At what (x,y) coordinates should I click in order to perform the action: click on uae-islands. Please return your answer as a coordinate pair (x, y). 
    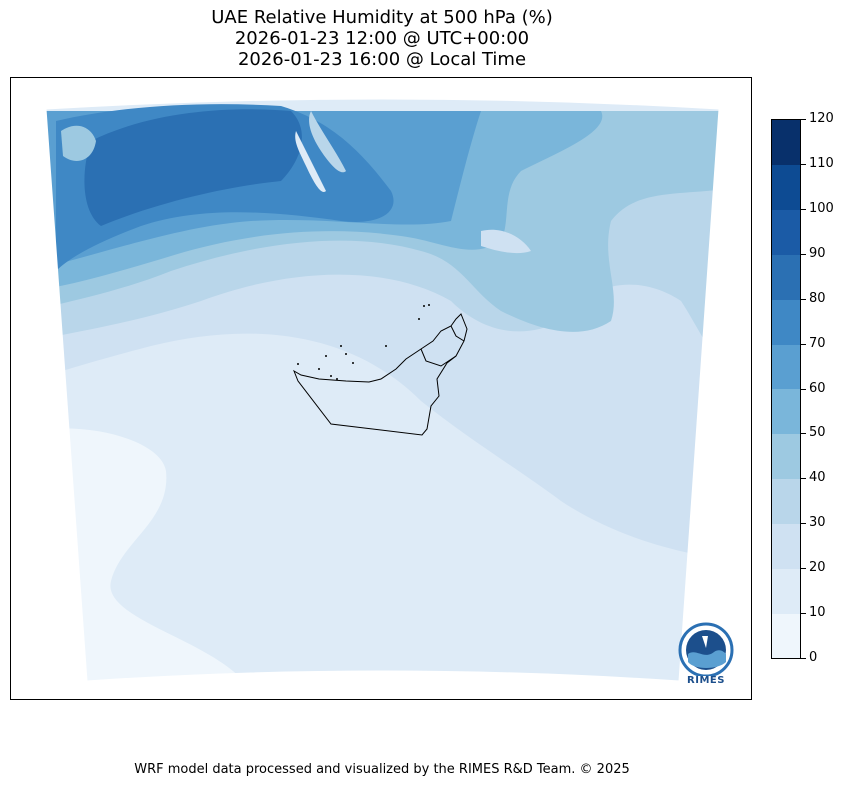
    Looking at the image, I should click on (363, 342).